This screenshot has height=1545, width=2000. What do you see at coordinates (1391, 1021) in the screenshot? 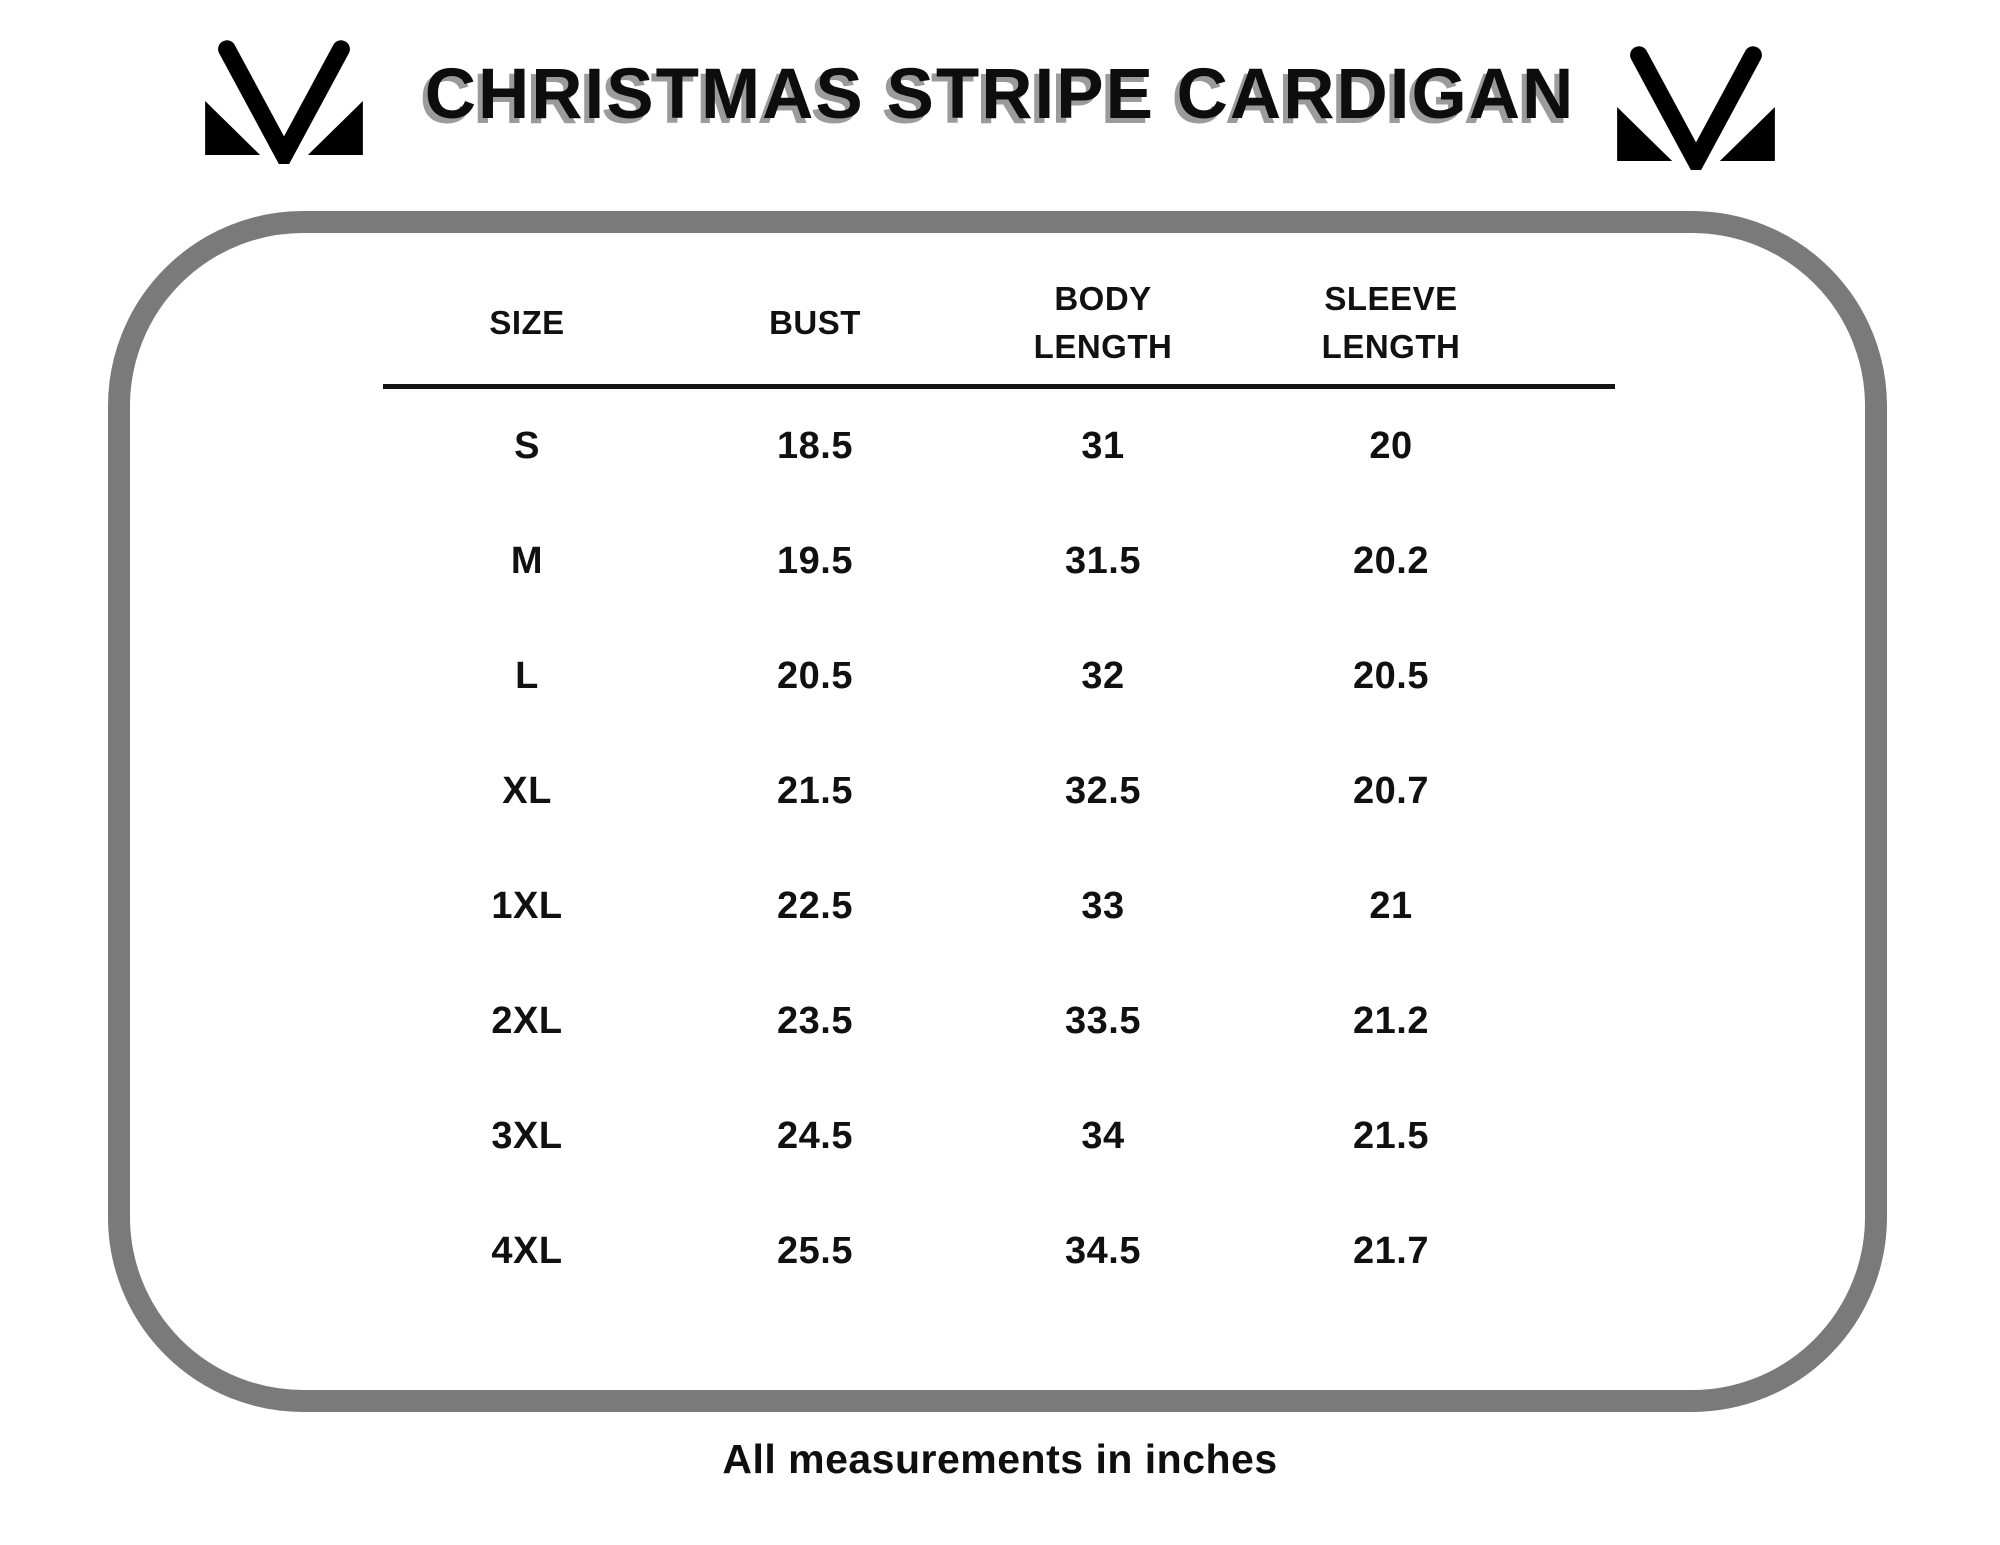
I see `measurement-cell: 21.2` at bounding box center [1391, 1021].